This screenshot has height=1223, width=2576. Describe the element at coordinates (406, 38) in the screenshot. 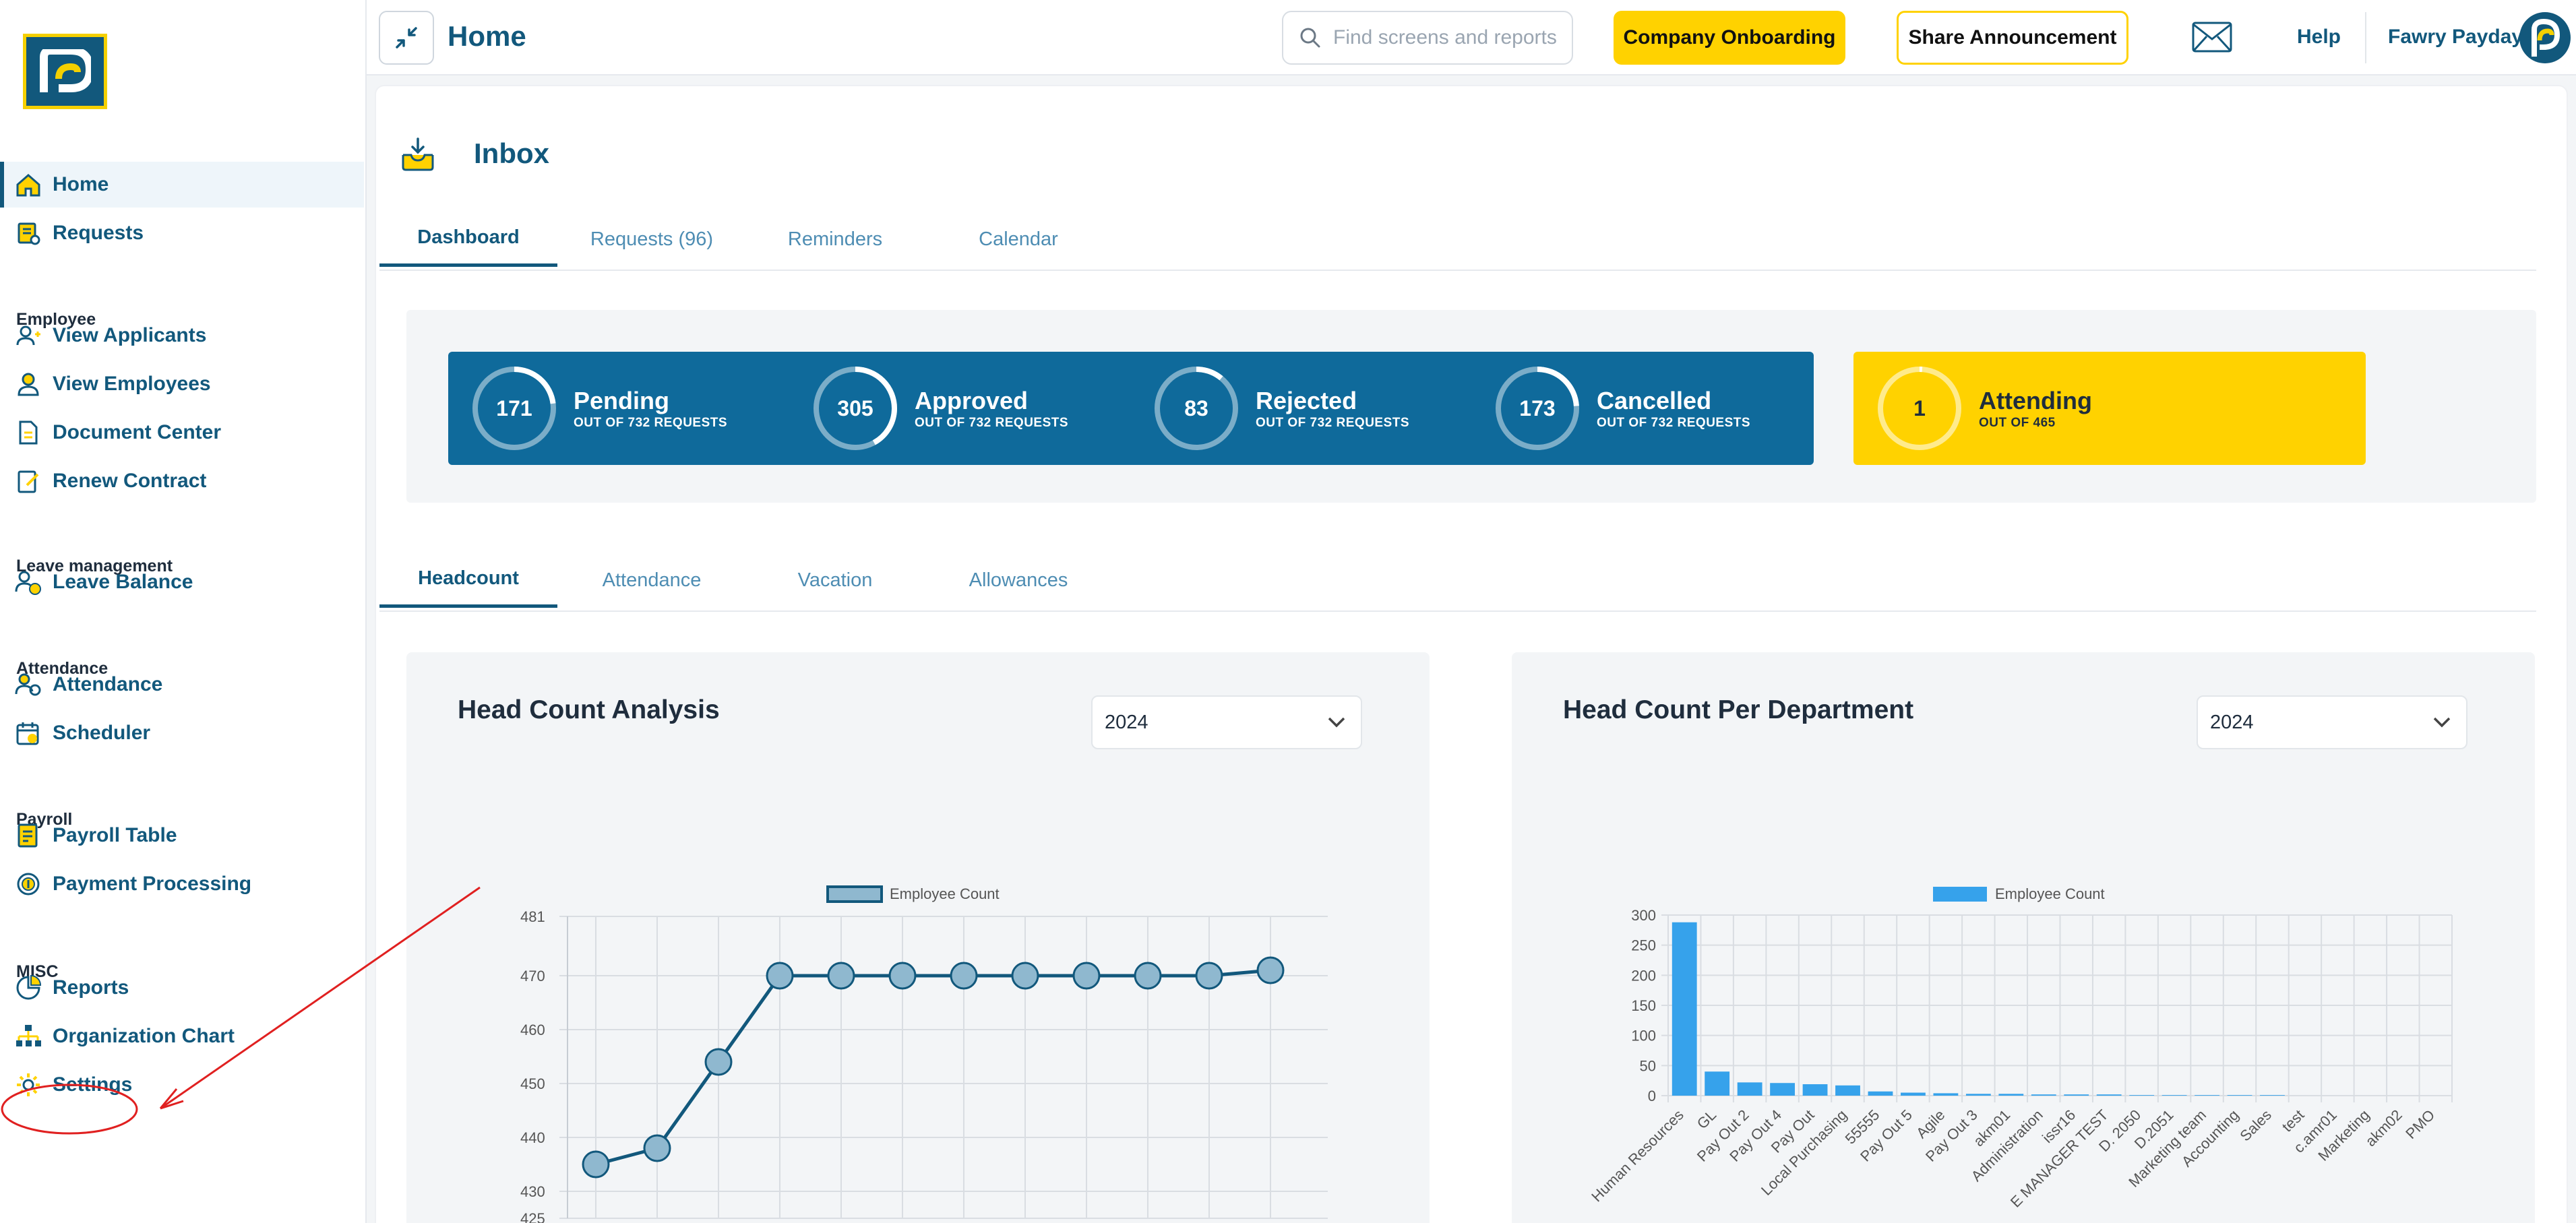

I see `collapse-sidebar-button` at that location.